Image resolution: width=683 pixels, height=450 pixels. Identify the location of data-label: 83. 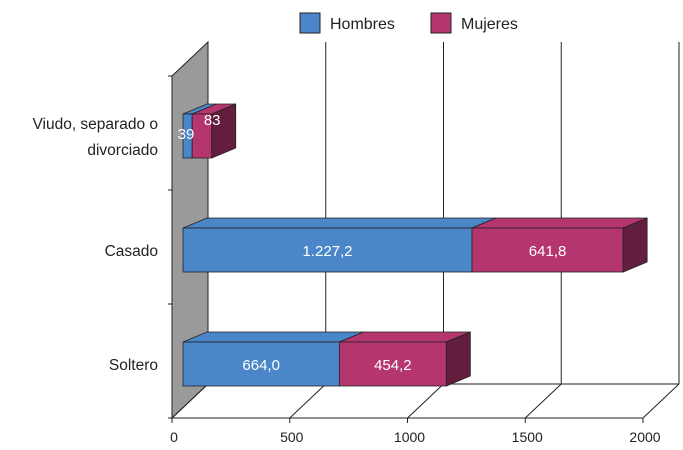
(212, 120).